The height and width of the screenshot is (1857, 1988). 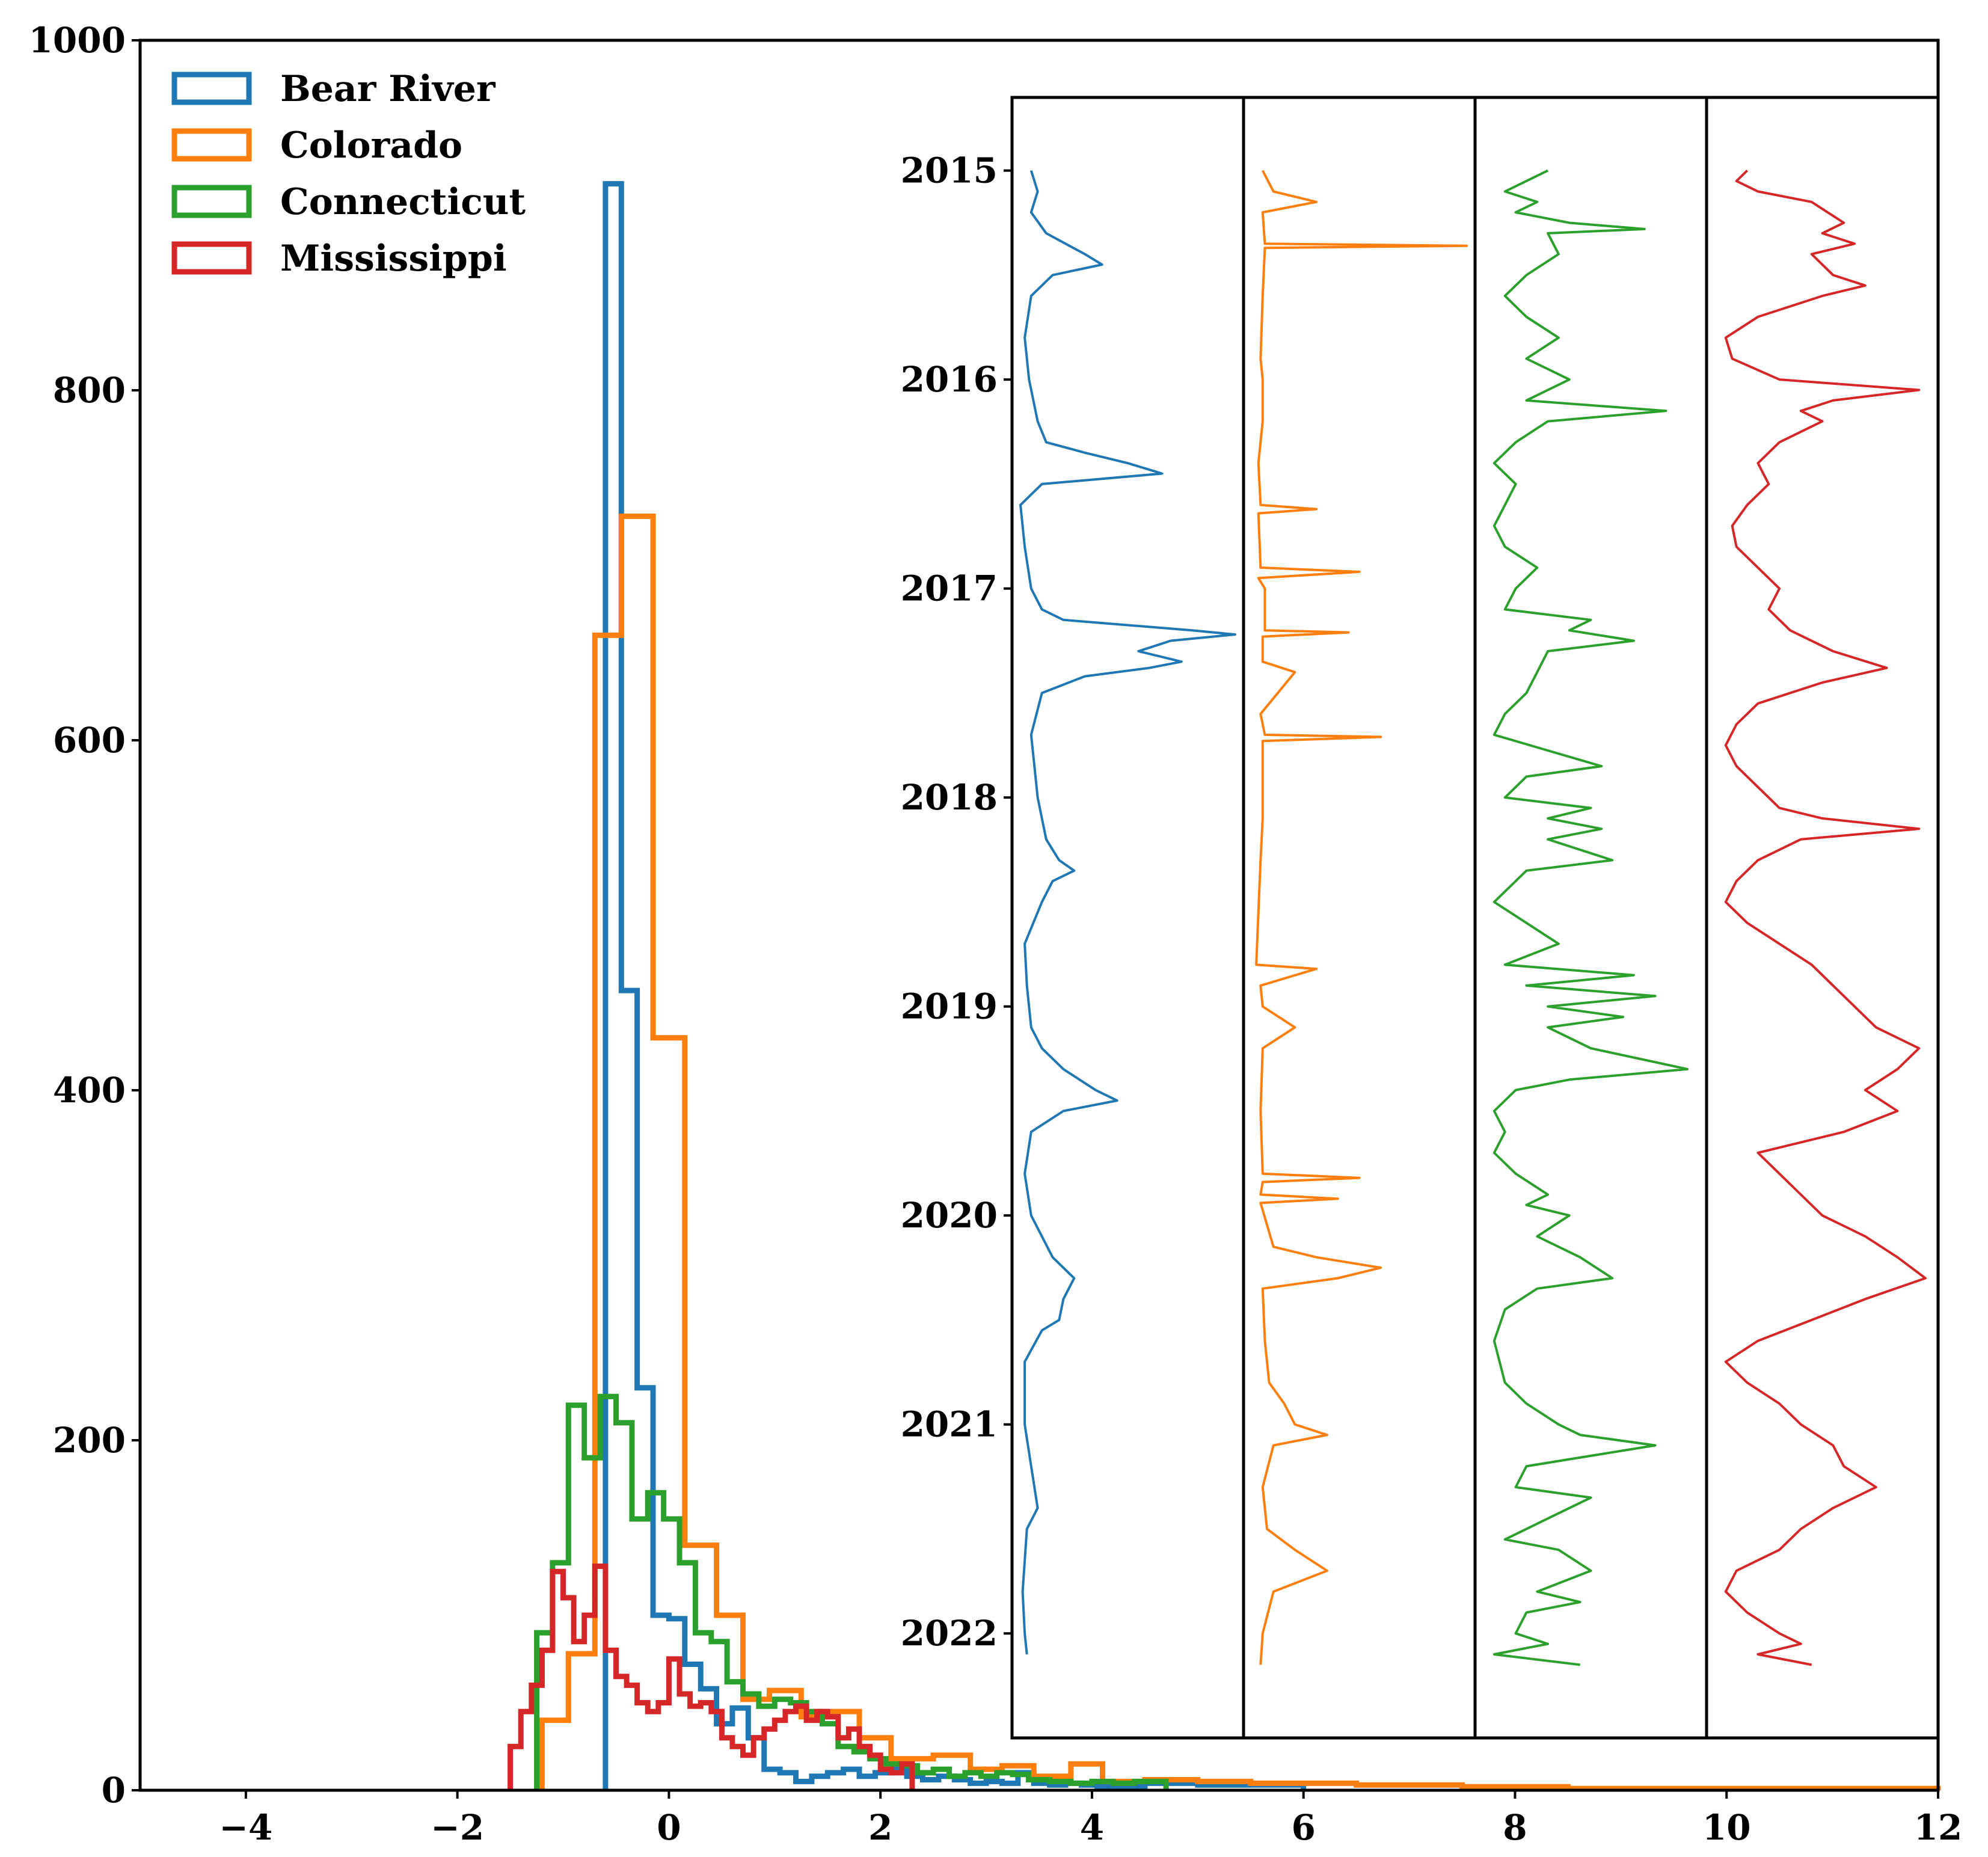 What do you see at coordinates (949, 1007) in the screenshot?
I see `inset-y-tick-label: 2019` at bounding box center [949, 1007].